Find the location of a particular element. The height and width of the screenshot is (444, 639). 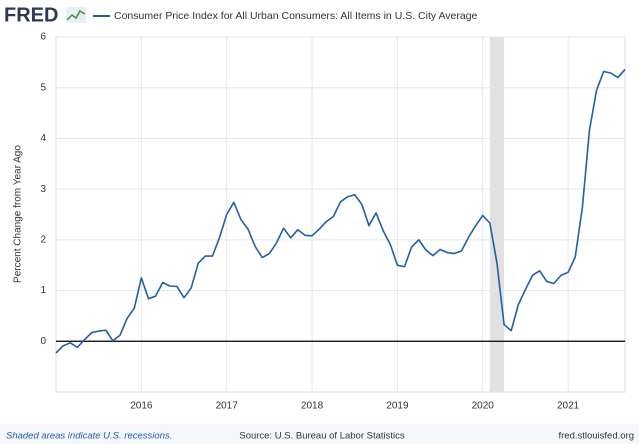

y-tick-label: 2 is located at coordinates (43, 239).